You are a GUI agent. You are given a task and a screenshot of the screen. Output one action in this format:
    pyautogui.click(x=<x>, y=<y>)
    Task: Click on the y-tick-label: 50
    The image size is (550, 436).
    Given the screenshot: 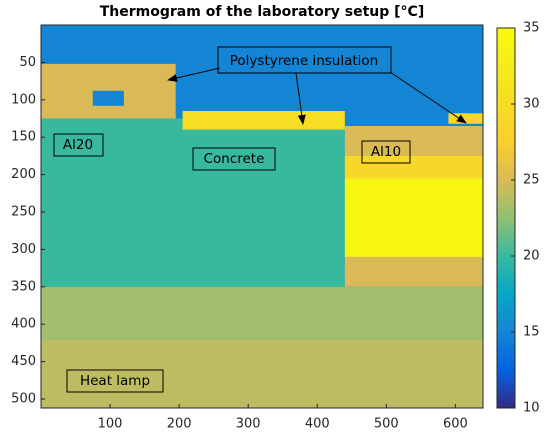 What is the action you would take?
    pyautogui.click(x=27, y=62)
    